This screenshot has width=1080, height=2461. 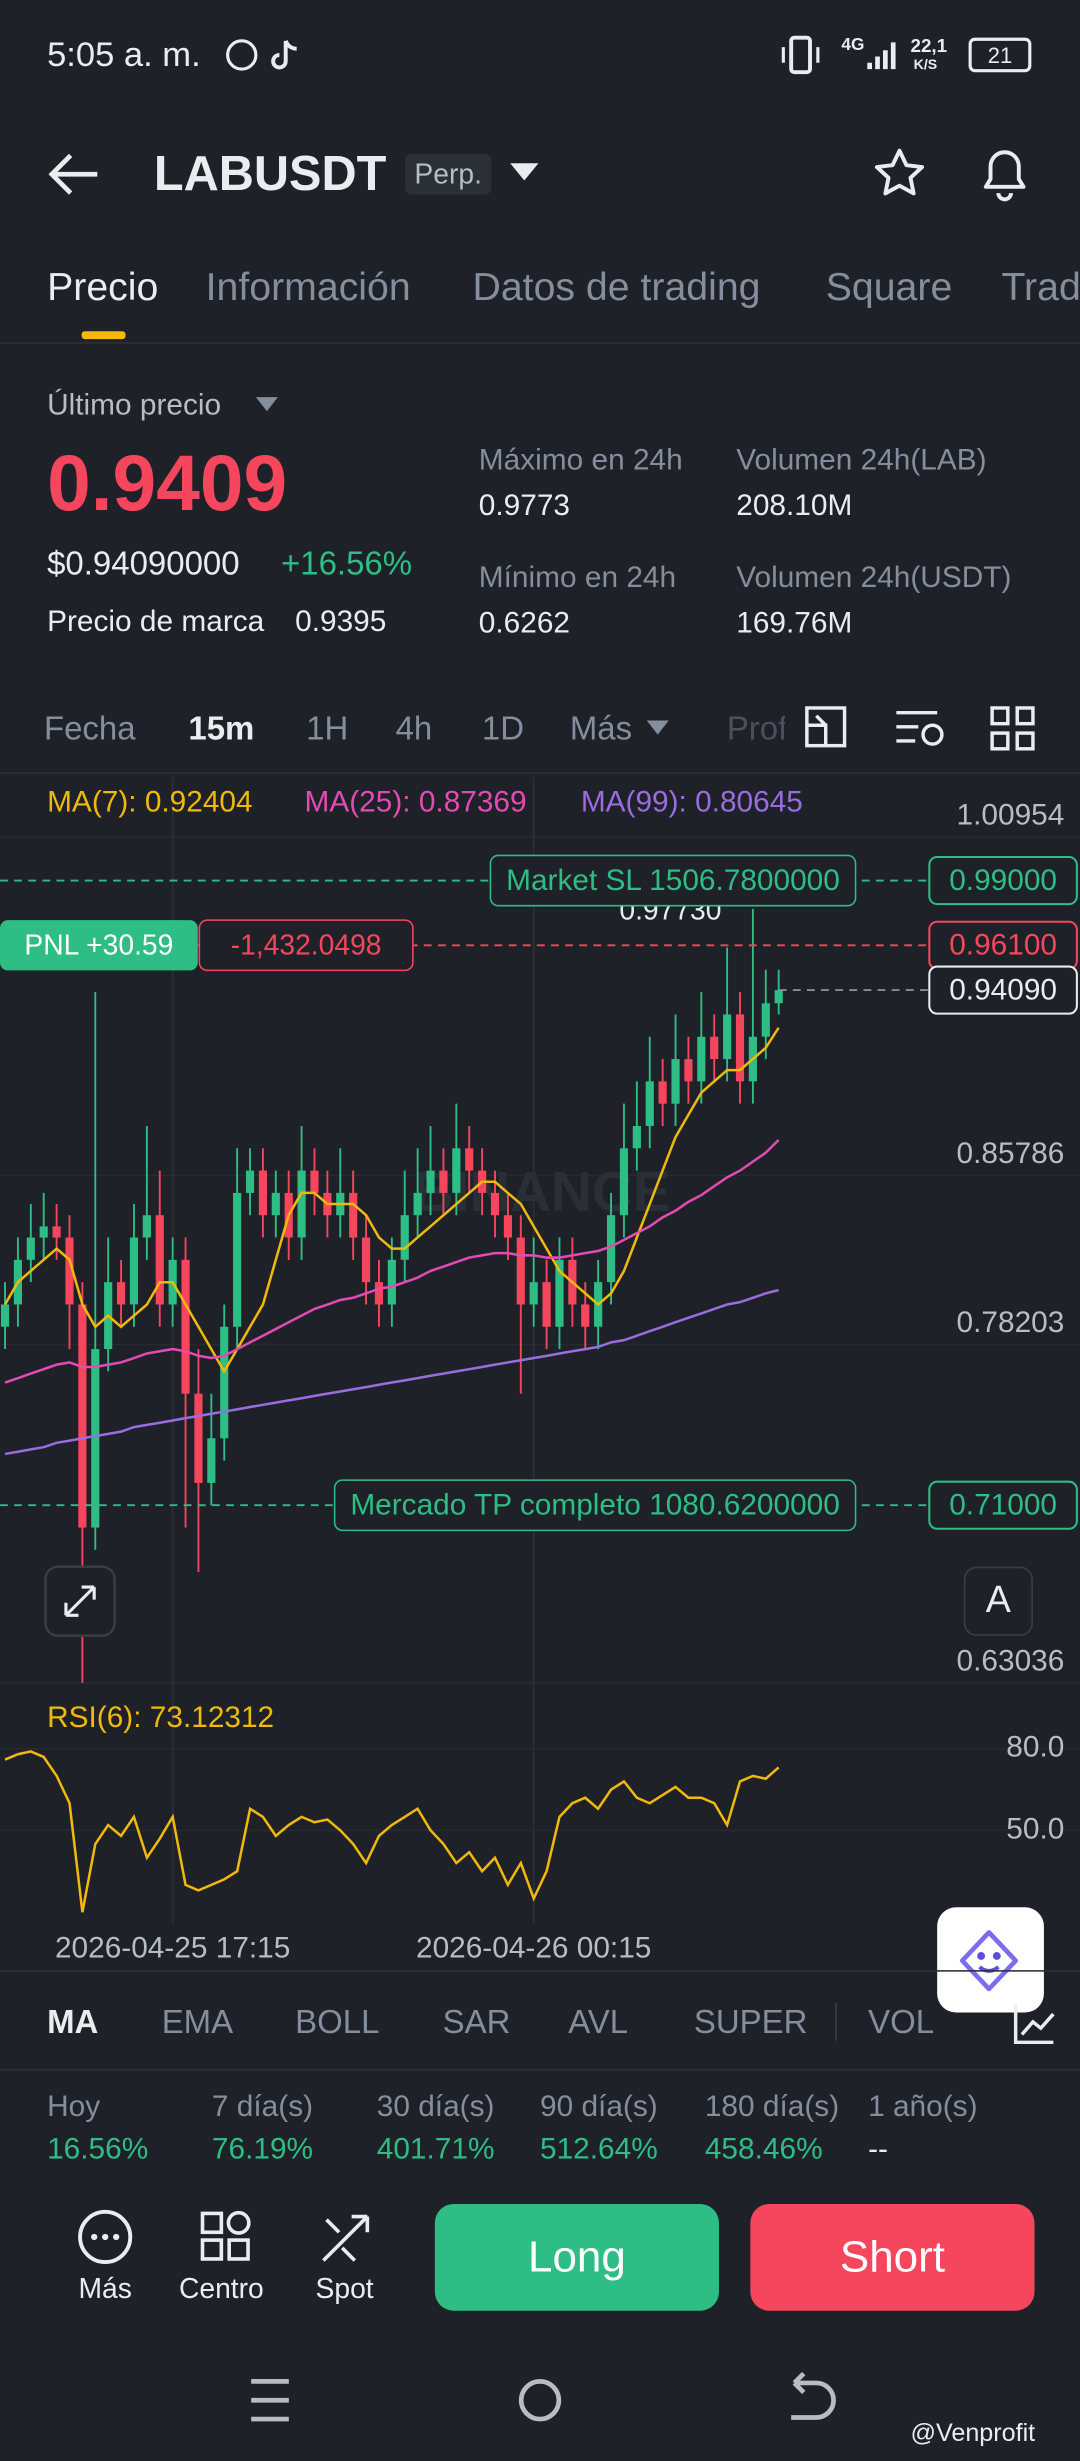 I want to click on tab: Trad, so click(x=1040, y=287).